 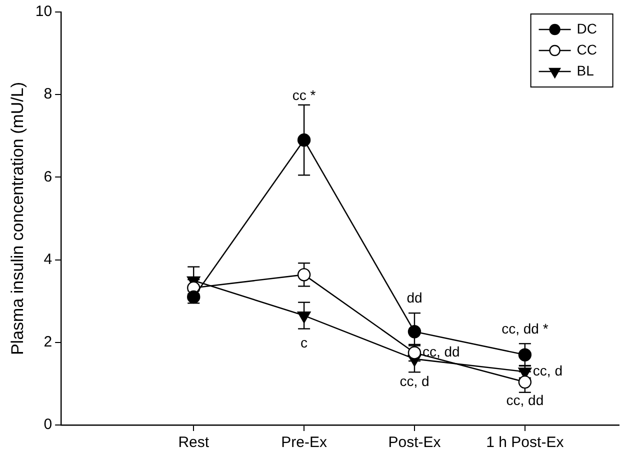 I want to click on x-tick-label: Rest, so click(x=194, y=443).